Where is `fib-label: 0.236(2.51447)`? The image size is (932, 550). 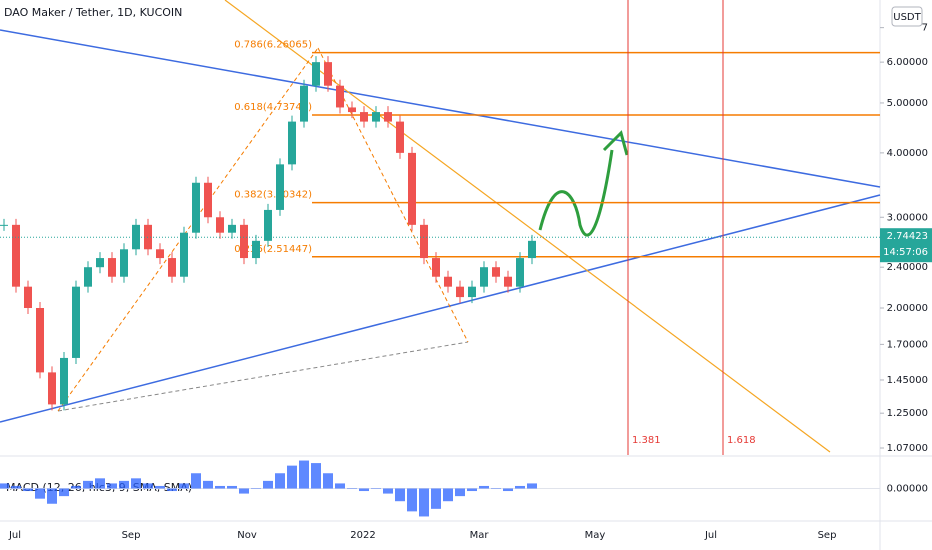
fib-label: 0.236(2.51447) is located at coordinates (273, 249).